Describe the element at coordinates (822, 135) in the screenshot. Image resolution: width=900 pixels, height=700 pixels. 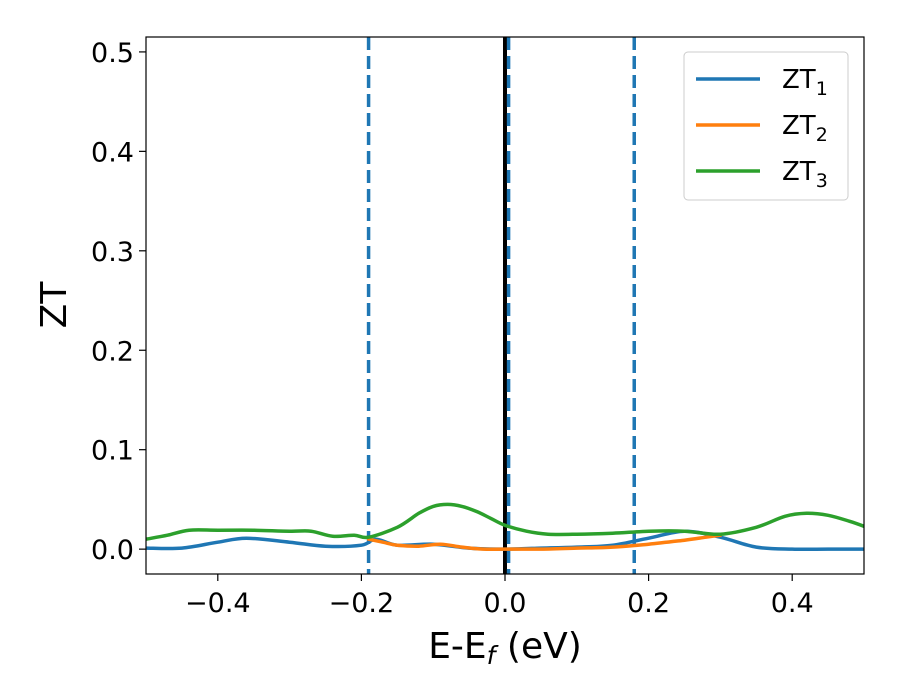
I see `legend-label-subscript: 2` at that location.